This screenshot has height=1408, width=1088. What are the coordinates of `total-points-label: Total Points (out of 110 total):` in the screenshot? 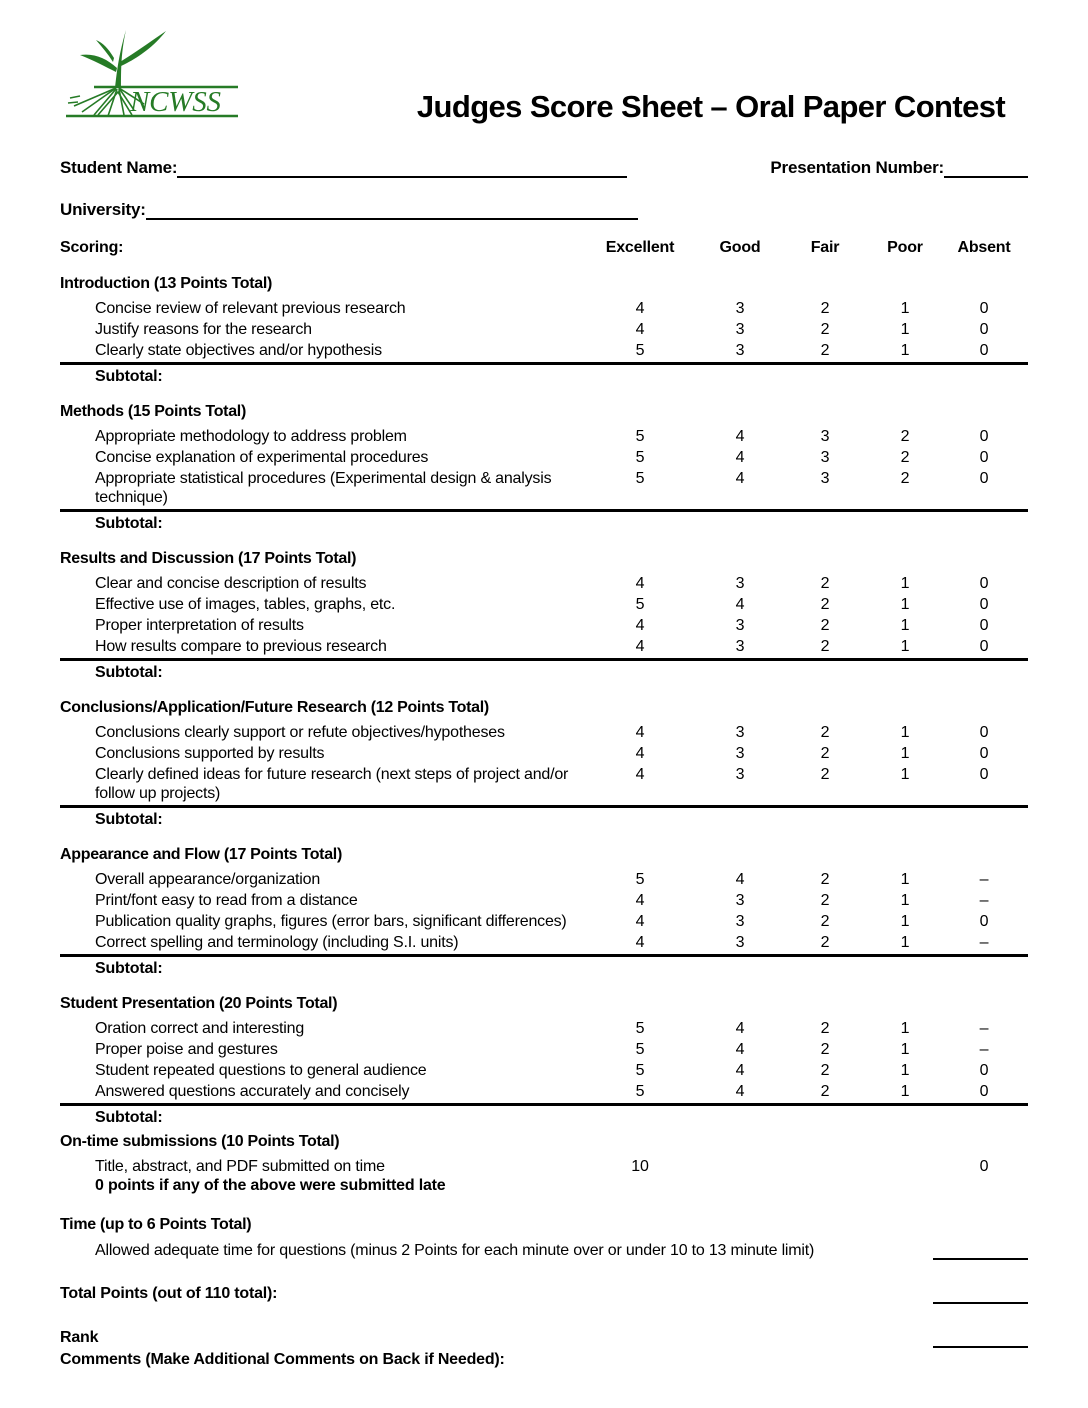 It's located at (169, 1293).